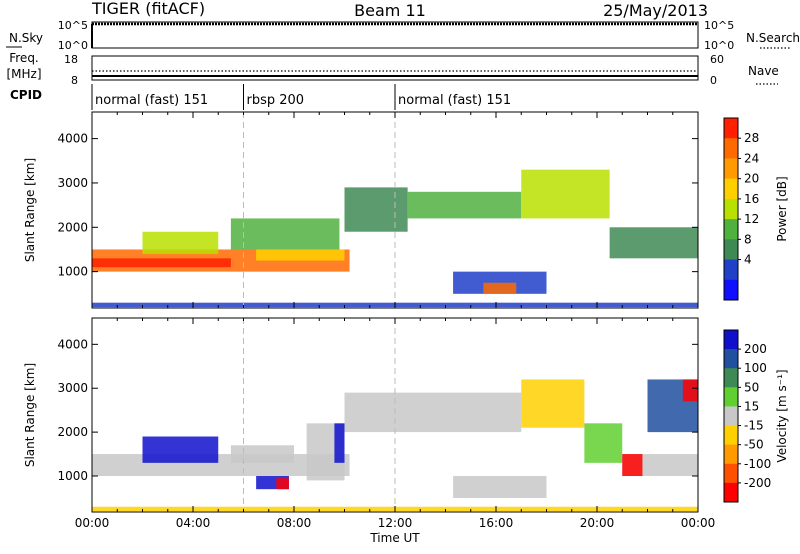 The height and width of the screenshot is (554, 800). Describe the element at coordinates (757, 483) in the screenshot. I see `colorbar-tick-label: -200` at that location.